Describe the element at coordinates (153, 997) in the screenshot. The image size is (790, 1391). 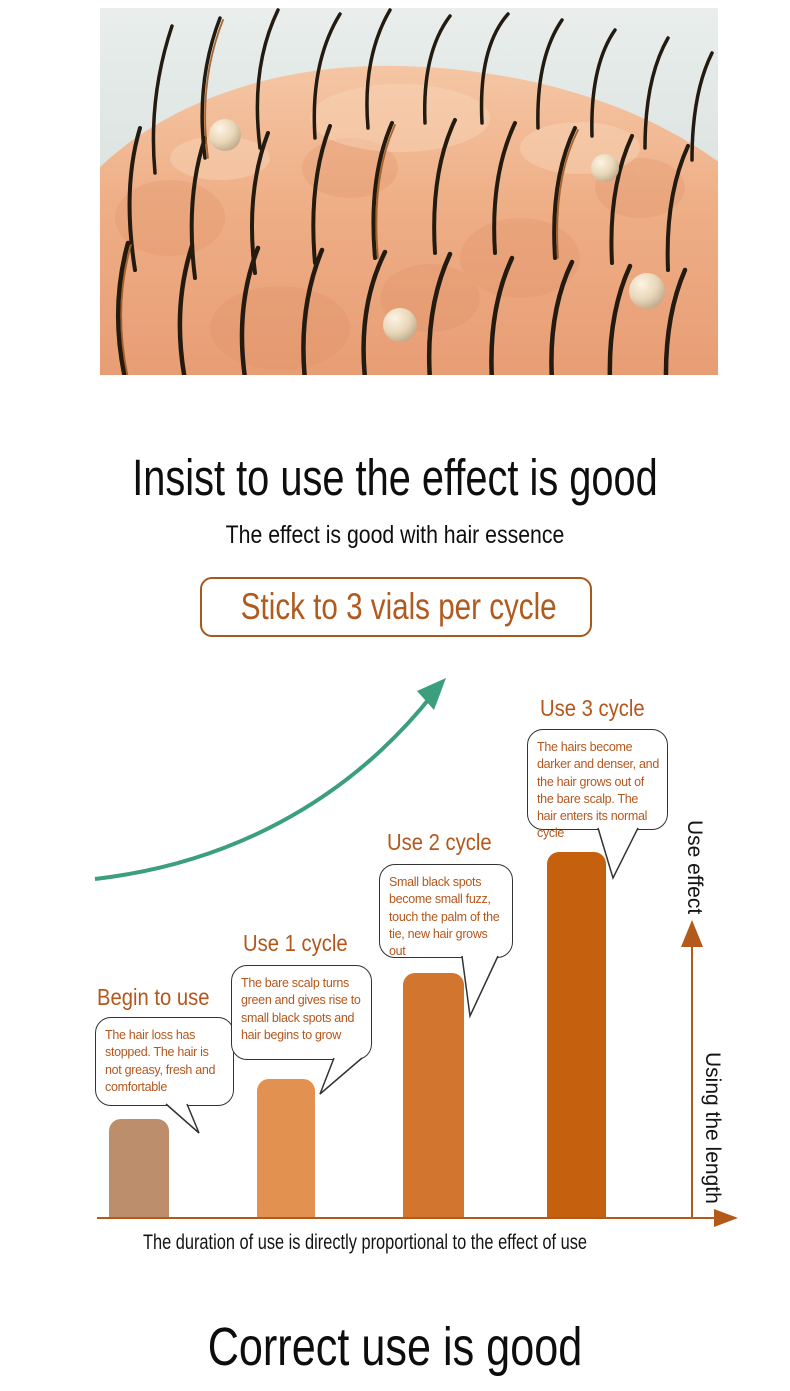
I see `stage-label-begin: Begin to use` at that location.